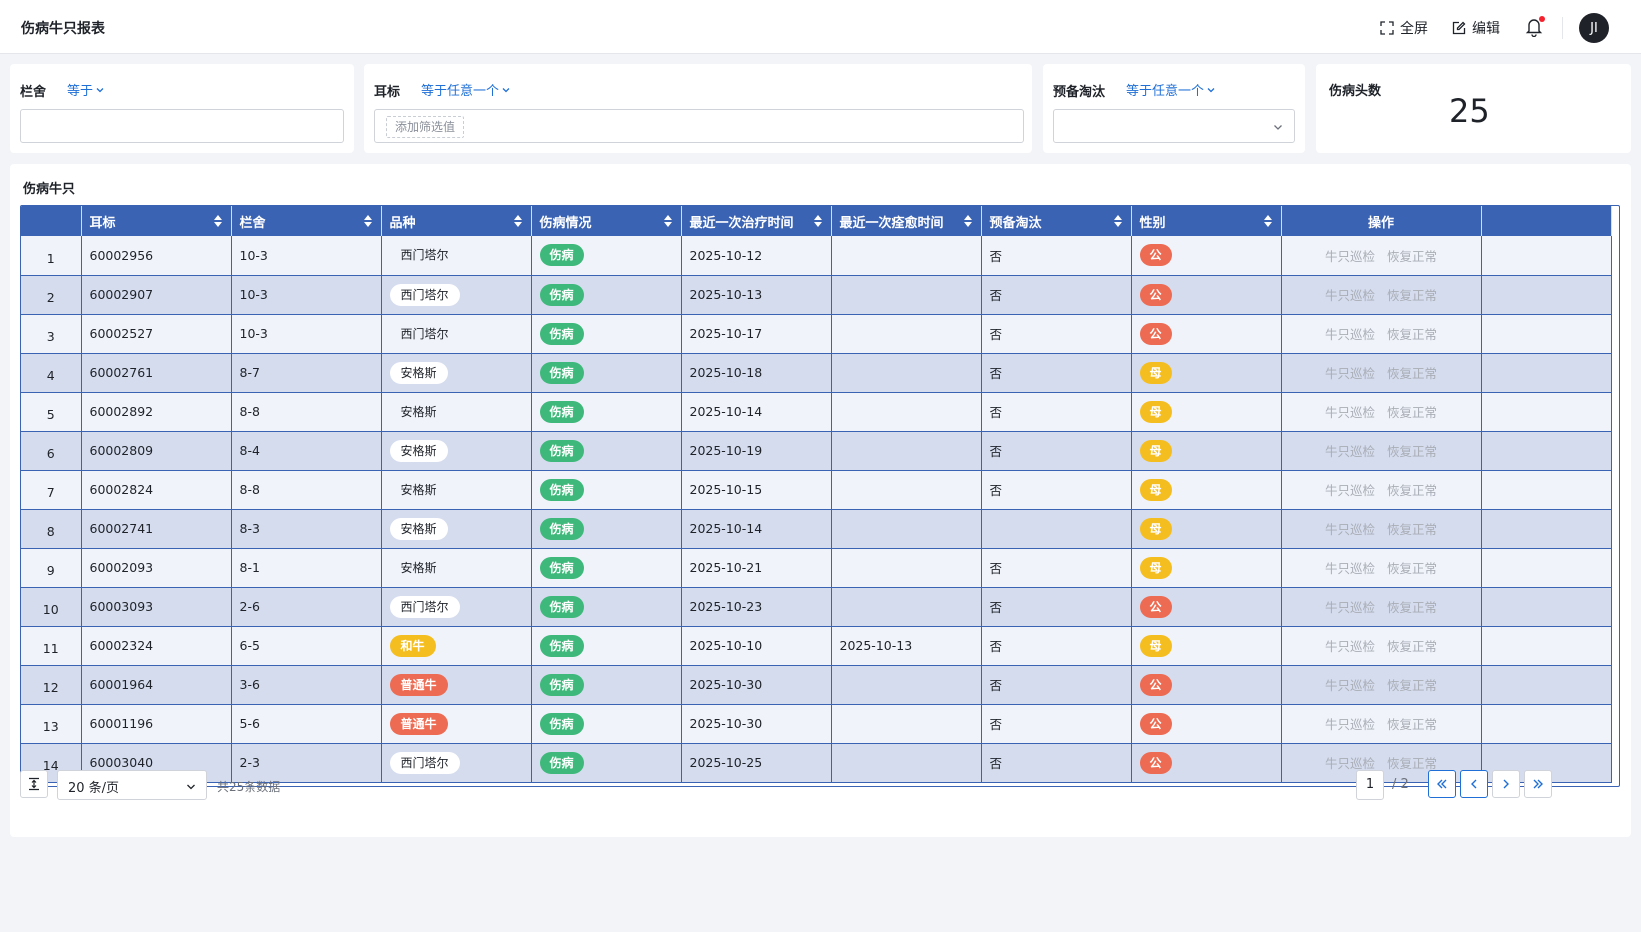 The image size is (1641, 932). What do you see at coordinates (182, 126) in the screenshot?
I see `filter-pen-input` at bounding box center [182, 126].